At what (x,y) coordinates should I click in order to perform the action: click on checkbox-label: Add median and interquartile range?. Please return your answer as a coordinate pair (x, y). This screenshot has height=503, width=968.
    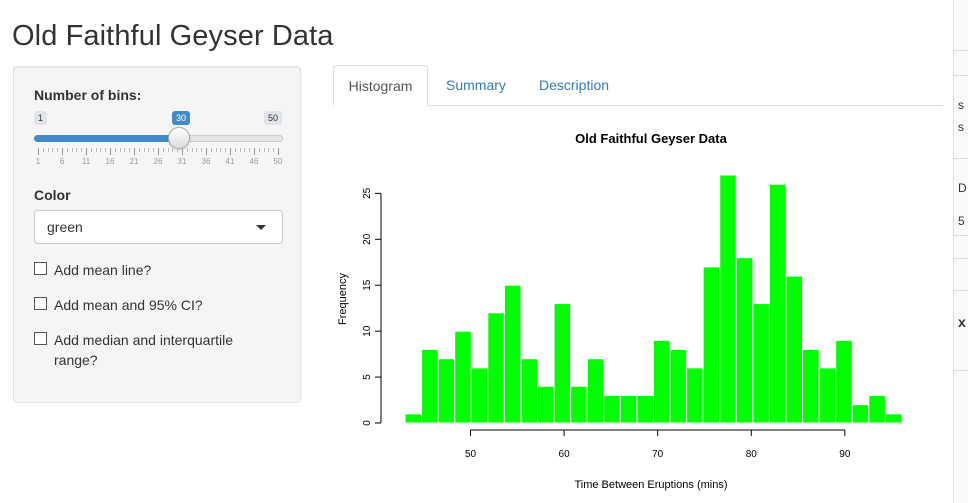
    Looking at the image, I should click on (144, 350).